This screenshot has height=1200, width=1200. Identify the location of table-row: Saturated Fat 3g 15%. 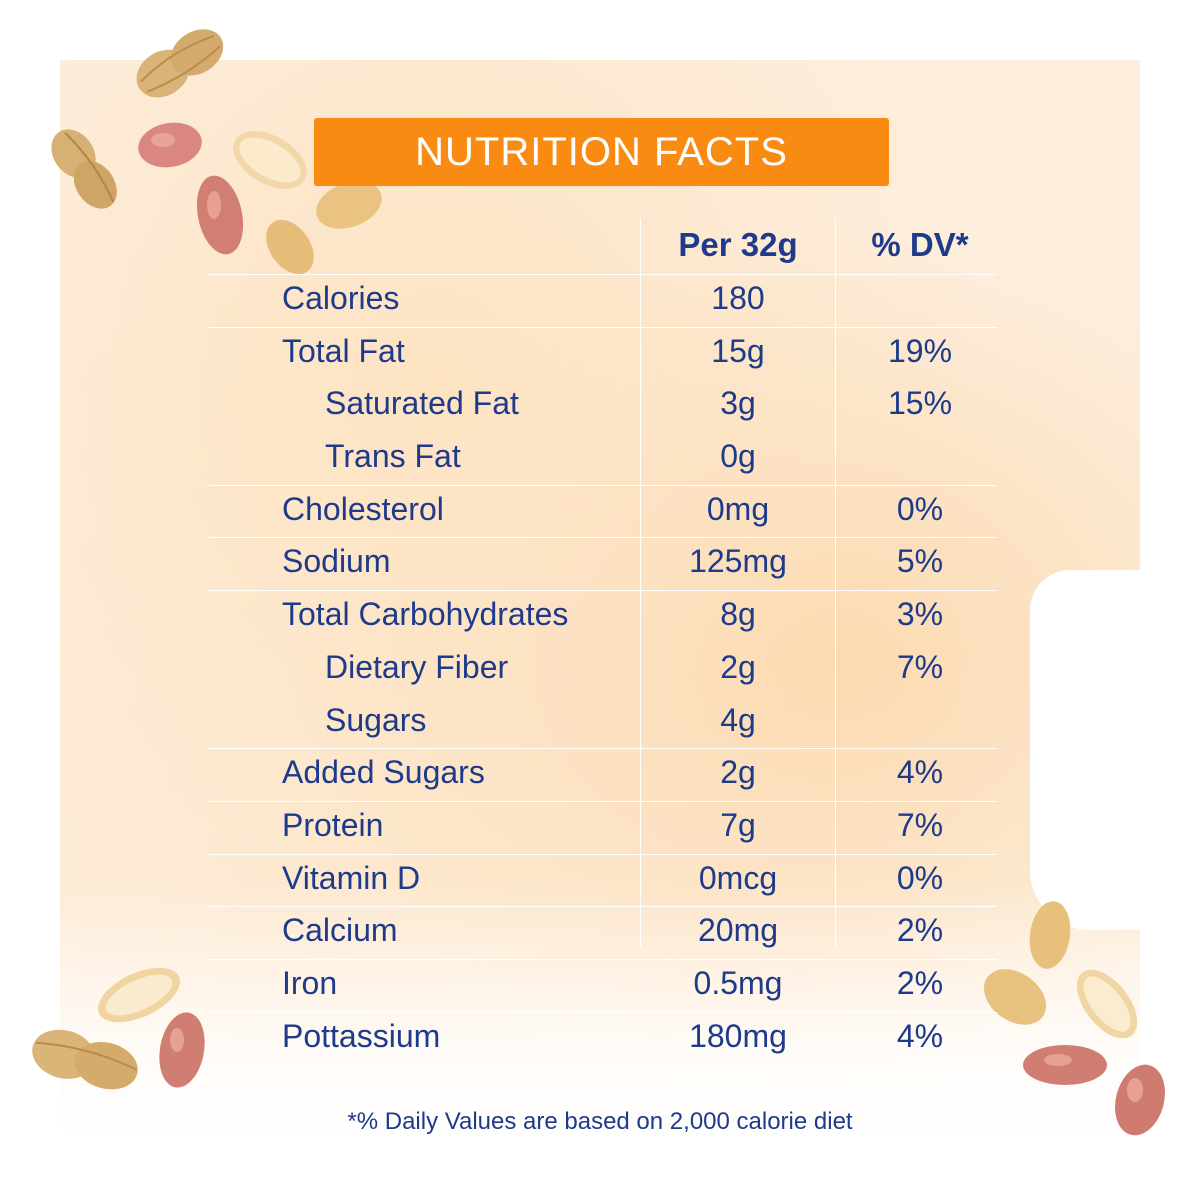
(602, 405).